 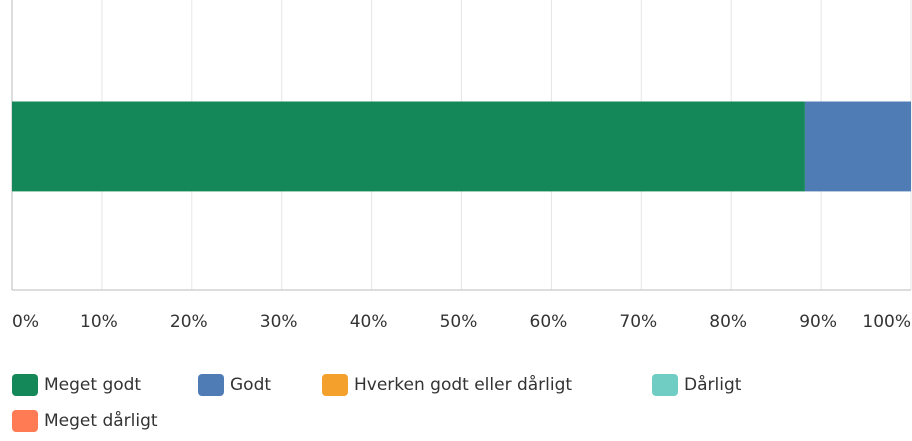 I want to click on x-tick-label: 90%, so click(x=818, y=322).